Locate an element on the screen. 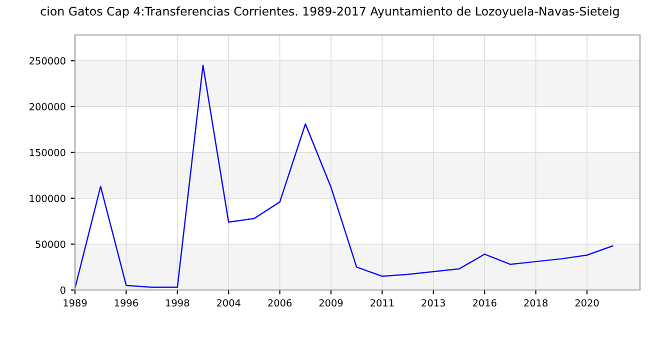  y-tick-label: 0 is located at coordinates (63, 290).